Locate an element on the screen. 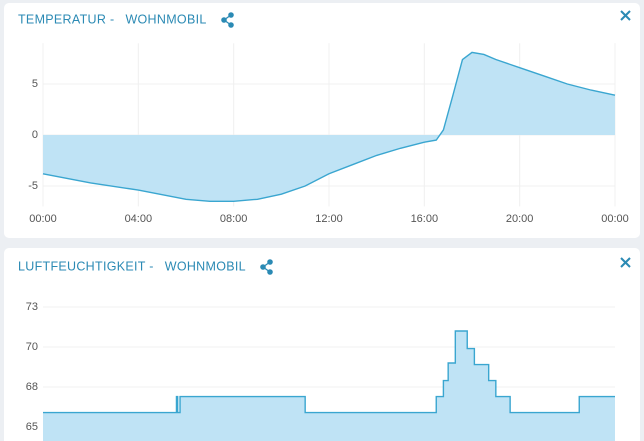  chart-title: LUFTFEUCHTIGKEIT - is located at coordinates (86, 266).